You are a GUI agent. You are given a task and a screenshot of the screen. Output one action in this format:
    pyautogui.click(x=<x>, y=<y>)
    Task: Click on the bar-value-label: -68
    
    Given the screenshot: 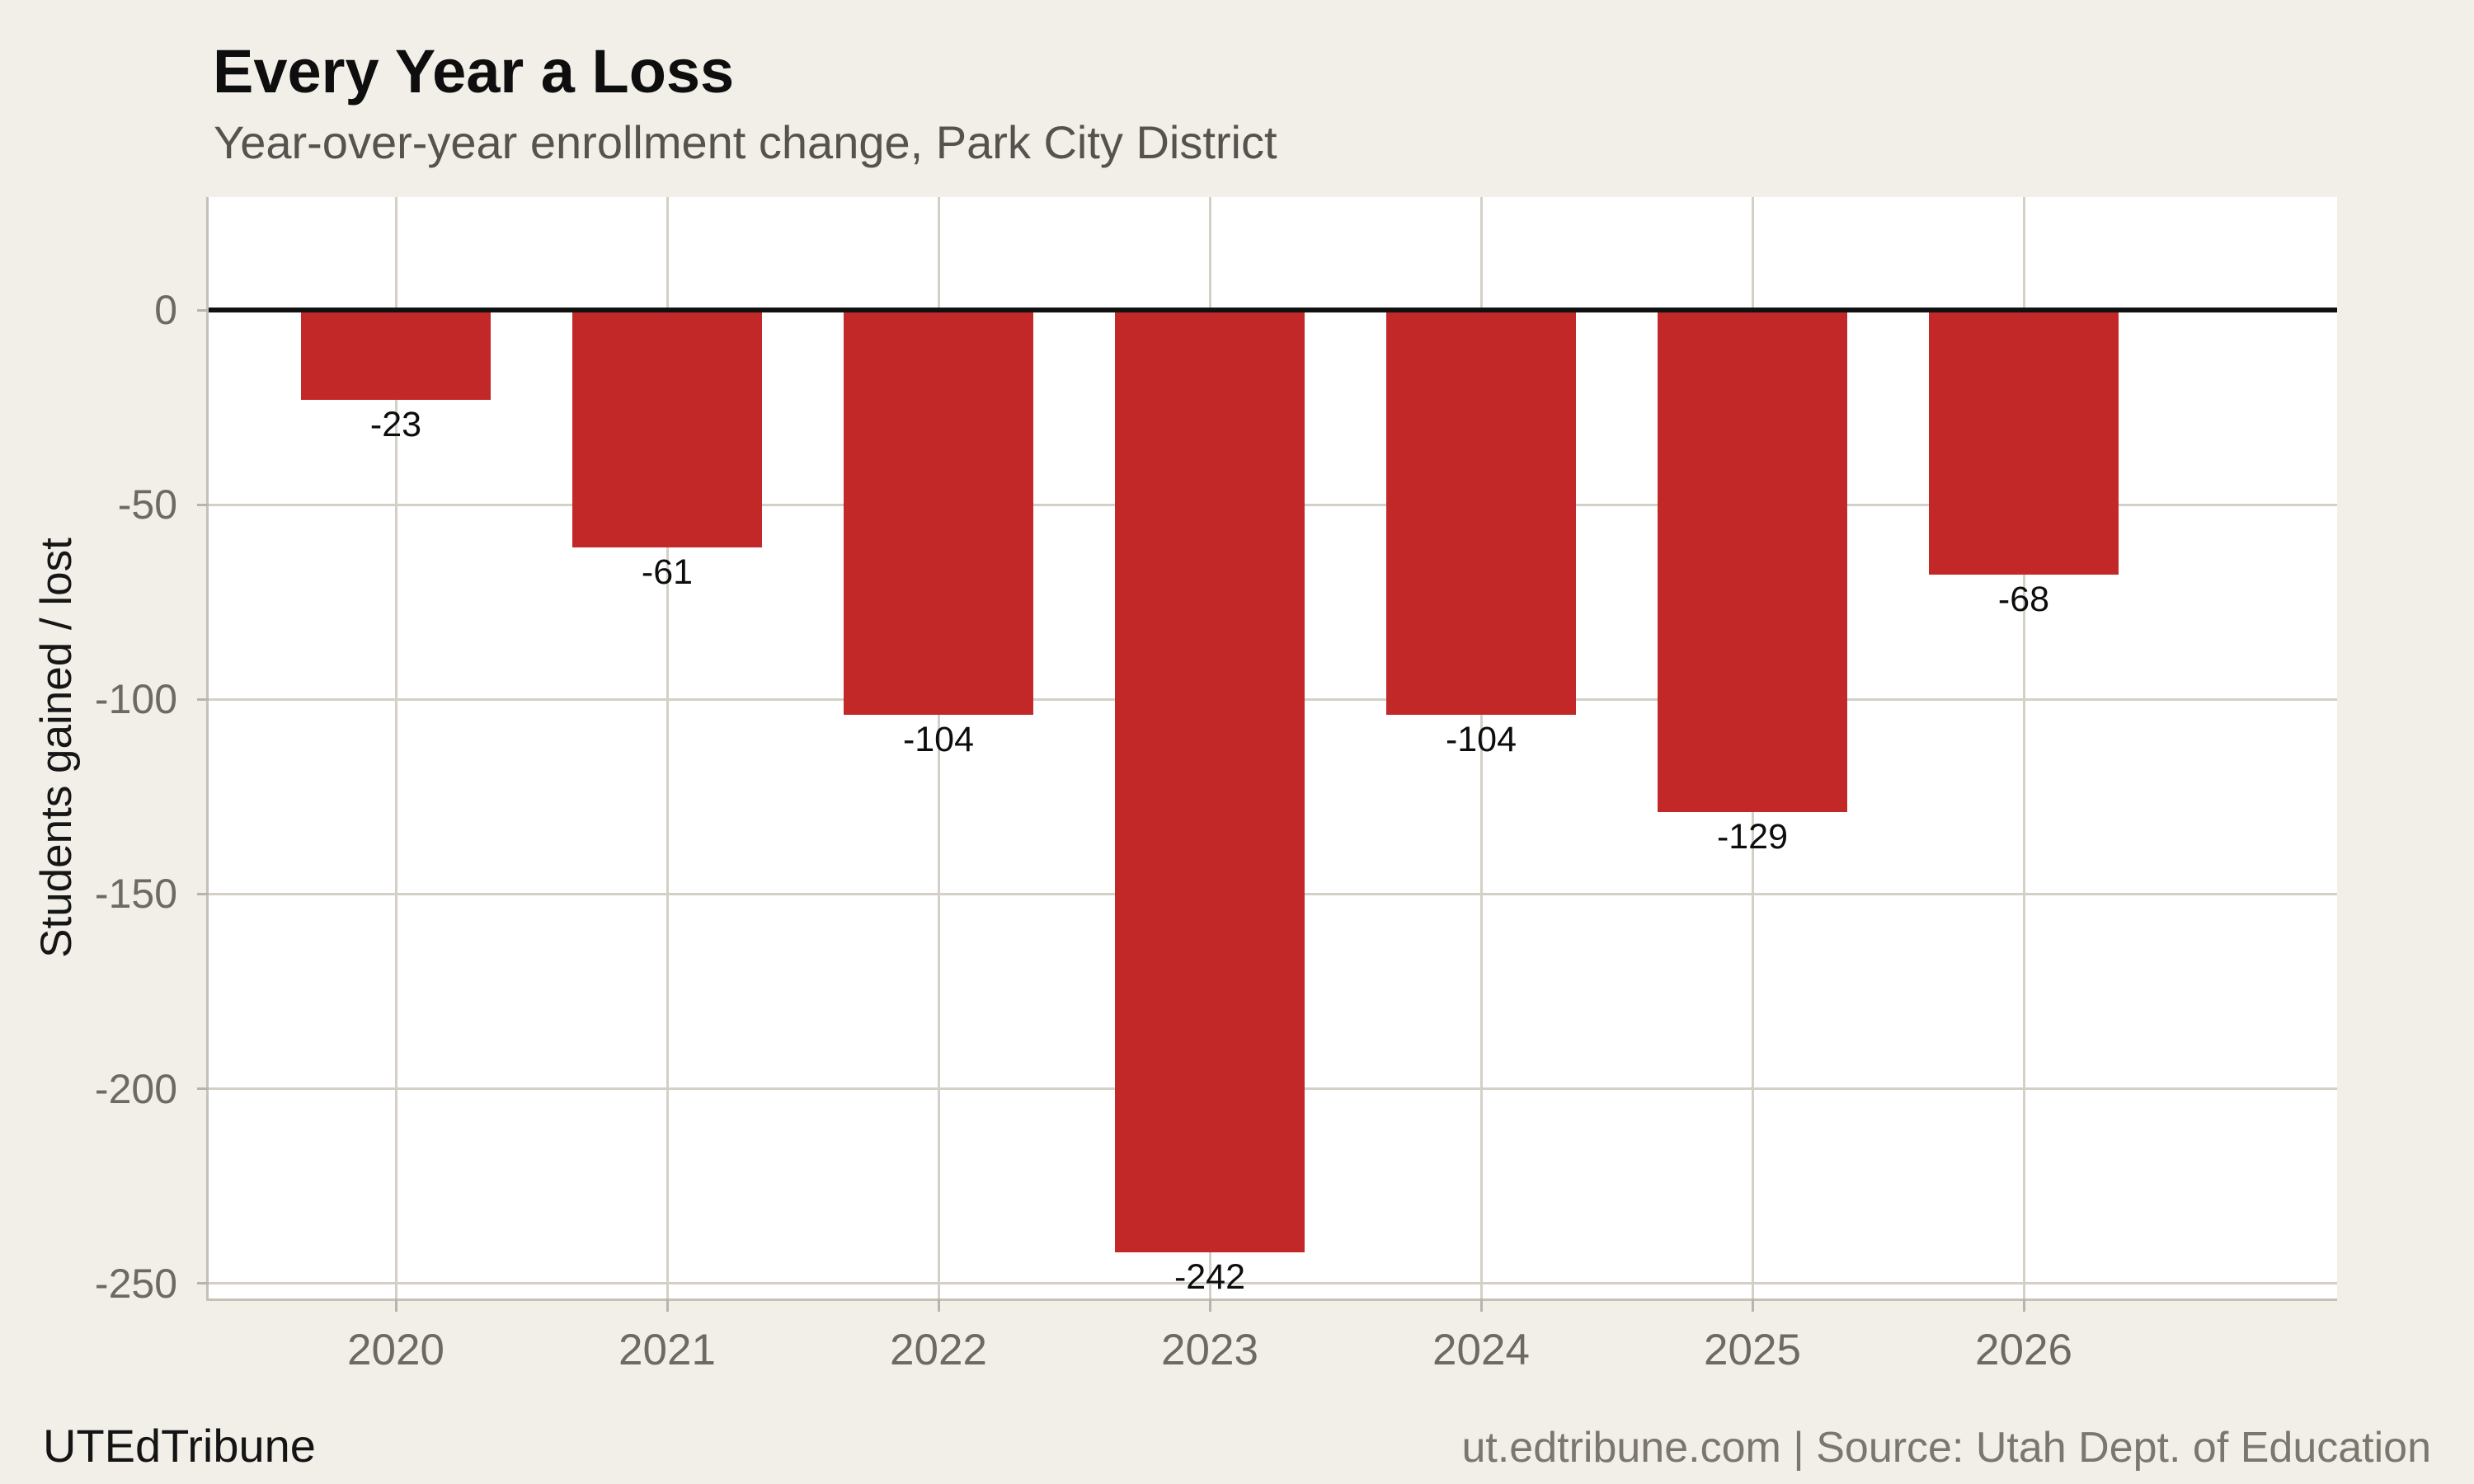 What is the action you would take?
    pyautogui.click(x=2023, y=600)
    